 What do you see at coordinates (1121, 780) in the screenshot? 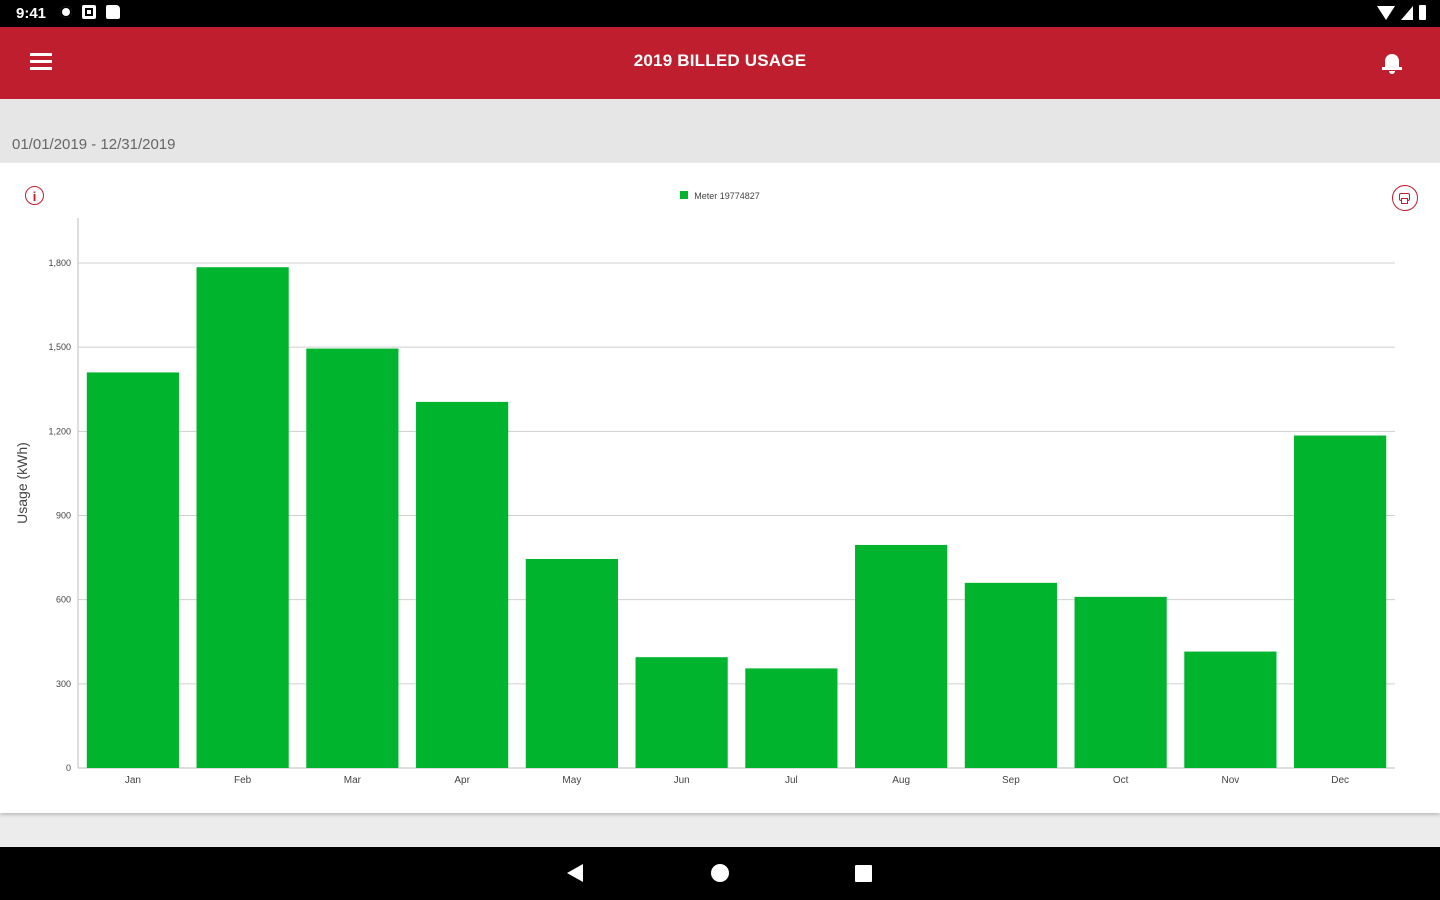
I see `x-tick-label: Oct` at bounding box center [1121, 780].